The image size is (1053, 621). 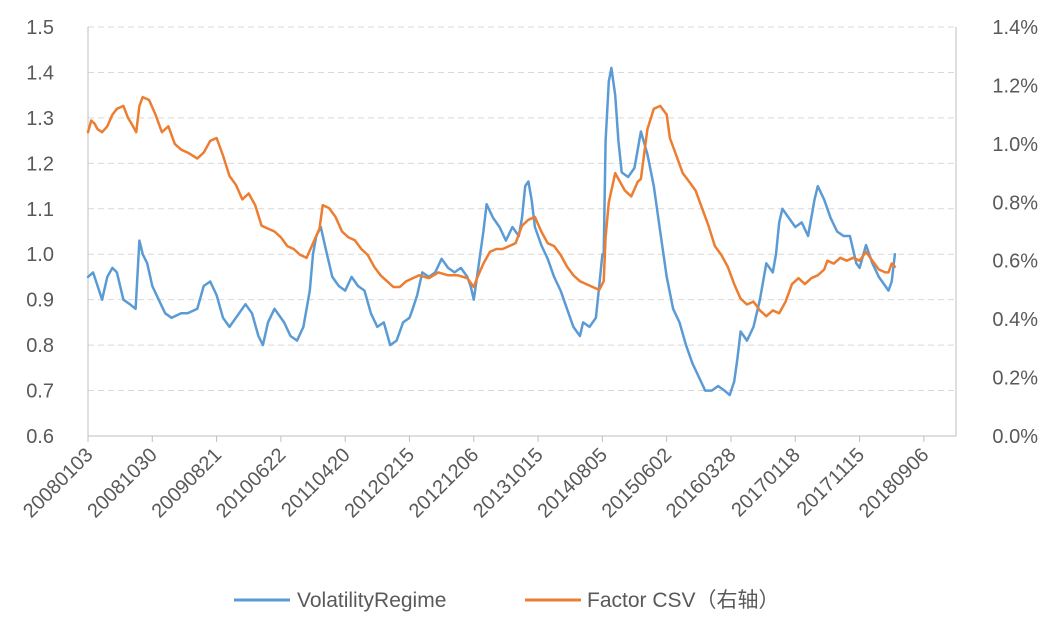 What do you see at coordinates (40, 255) in the screenshot?
I see `left-tick-label: 1.0` at bounding box center [40, 255].